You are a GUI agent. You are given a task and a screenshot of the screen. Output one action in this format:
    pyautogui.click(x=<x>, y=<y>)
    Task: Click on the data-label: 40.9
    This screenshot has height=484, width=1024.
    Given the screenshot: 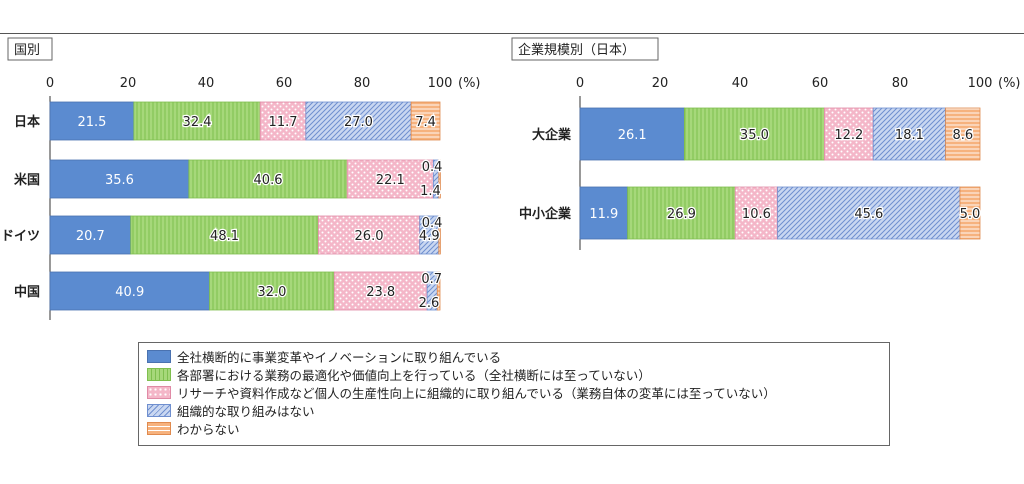 What is the action you would take?
    pyautogui.click(x=129, y=292)
    